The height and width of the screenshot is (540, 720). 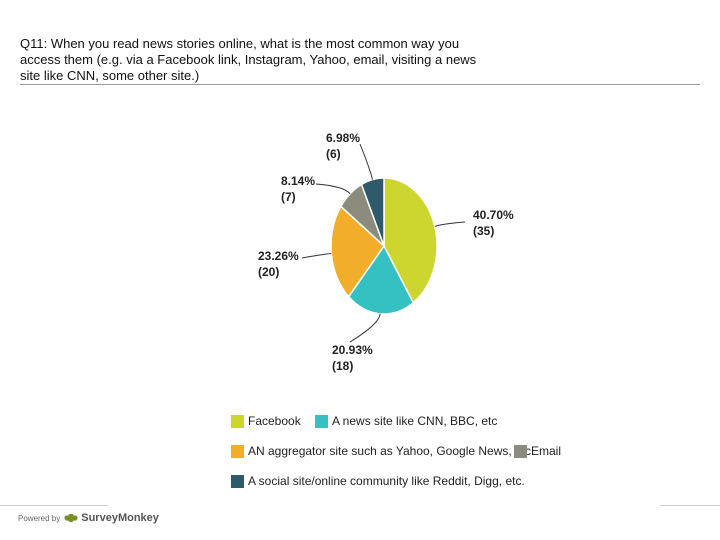 I want to click on footer: Powered by SurveyMonkey, so click(x=88, y=518).